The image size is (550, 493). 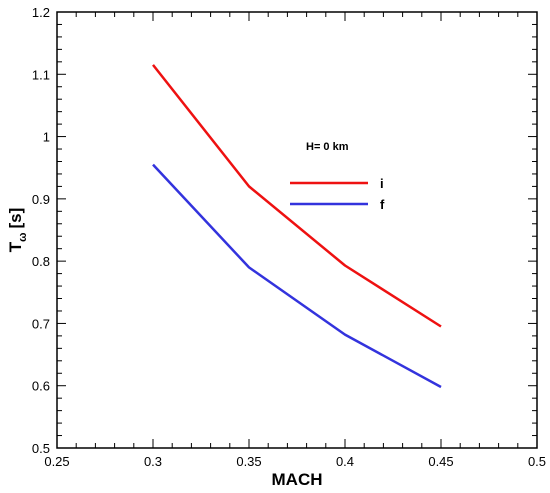 What do you see at coordinates (56, 461) in the screenshot?
I see `x-tick-label: 0.25` at bounding box center [56, 461].